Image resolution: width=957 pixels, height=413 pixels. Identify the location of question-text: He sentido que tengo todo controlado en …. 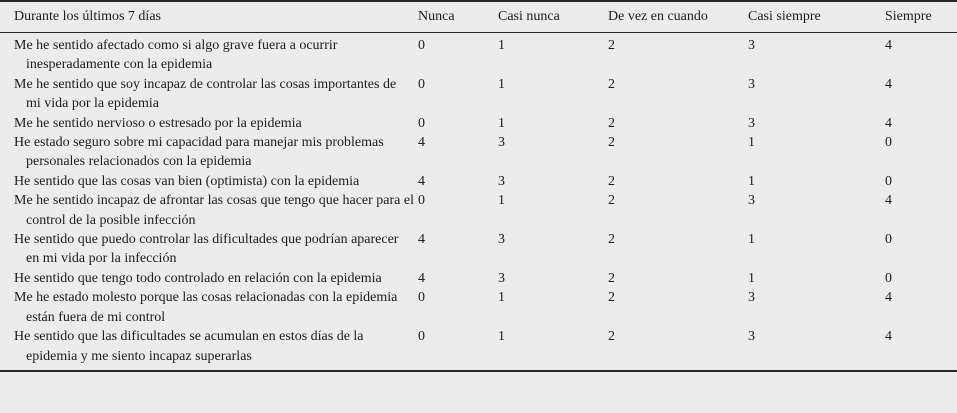
(198, 278).